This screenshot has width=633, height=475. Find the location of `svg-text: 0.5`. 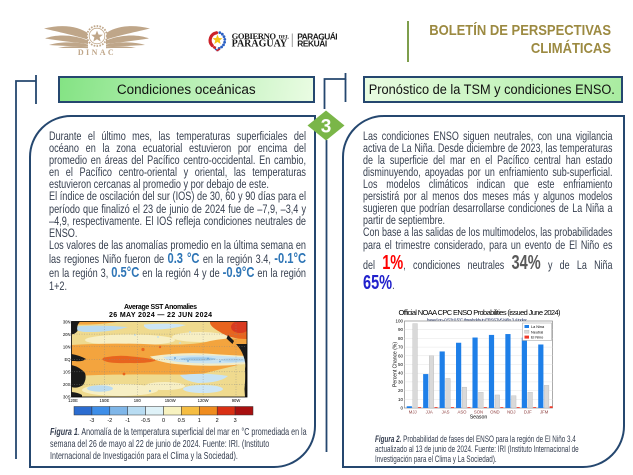

svg-text: 0.5 is located at coordinates (182, 421).